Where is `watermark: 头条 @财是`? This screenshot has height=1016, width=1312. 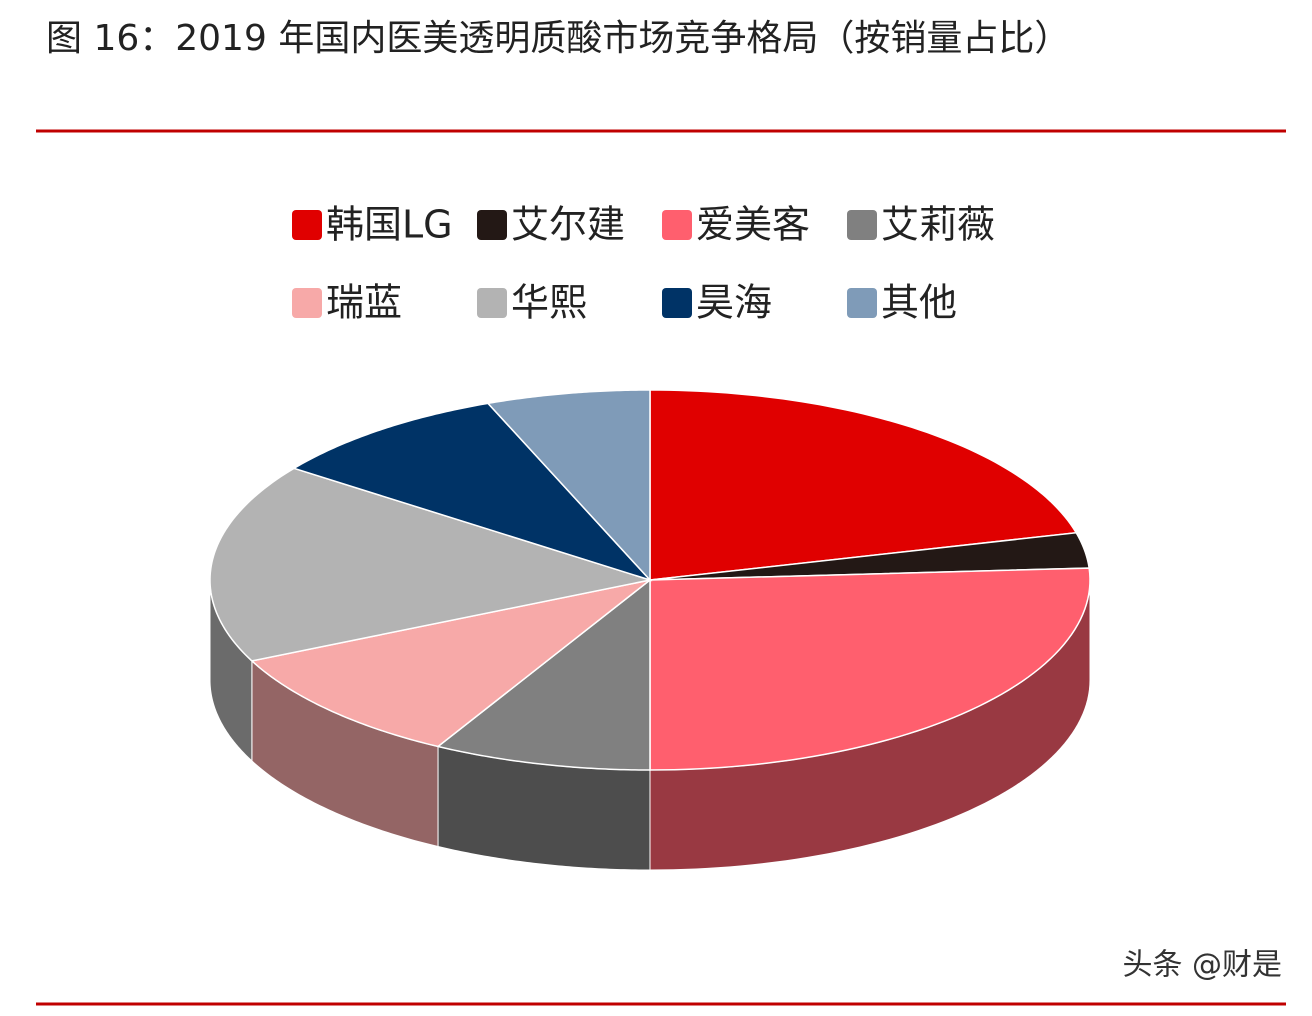
watermark: 头条 @财是 is located at coordinates (1202, 965).